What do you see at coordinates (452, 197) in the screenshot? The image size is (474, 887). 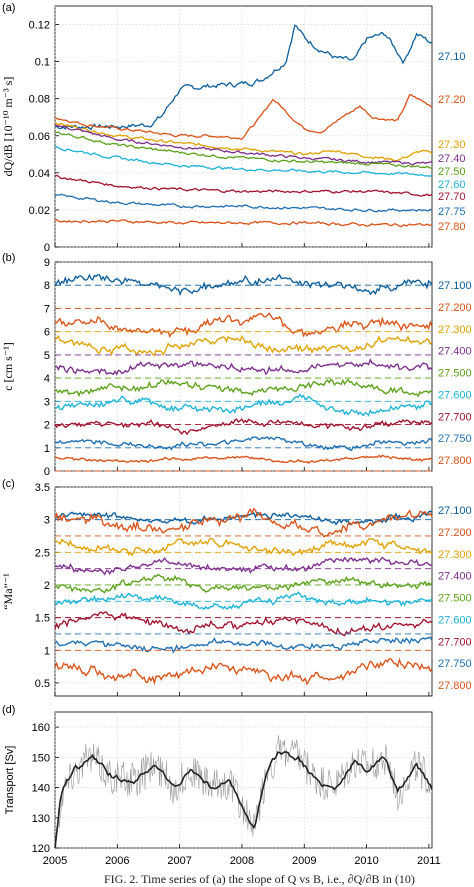 I see `legend-label-27.70: 27.70` at bounding box center [452, 197].